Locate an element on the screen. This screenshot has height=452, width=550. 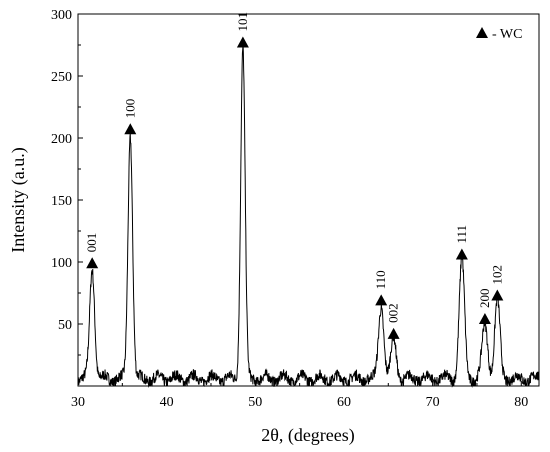
legend-label: - WC is located at coordinates (507, 34).